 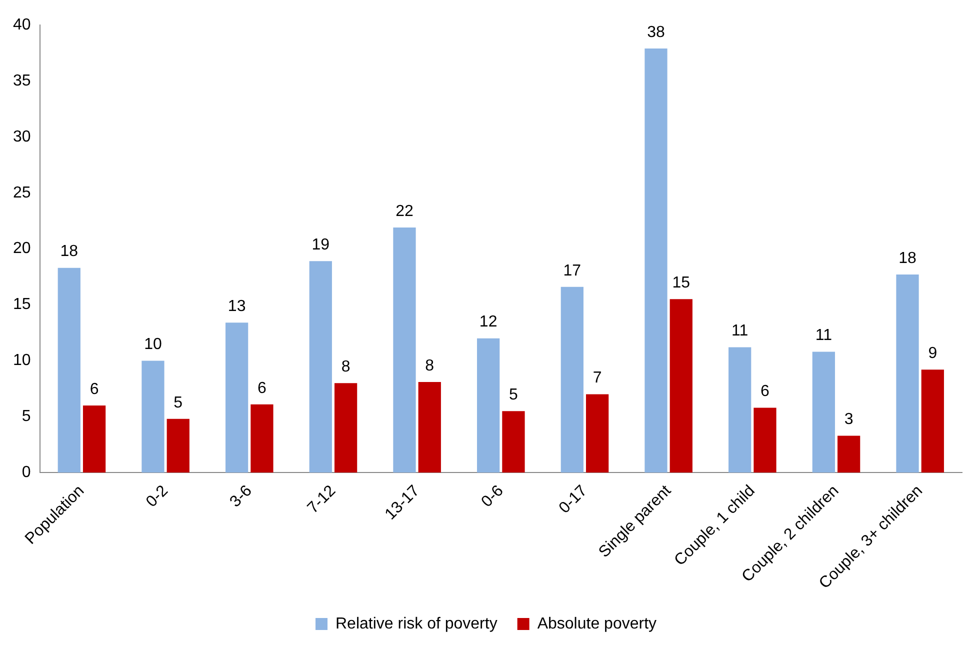 What do you see at coordinates (656, 32) in the screenshot?
I see `data-label: 38` at bounding box center [656, 32].